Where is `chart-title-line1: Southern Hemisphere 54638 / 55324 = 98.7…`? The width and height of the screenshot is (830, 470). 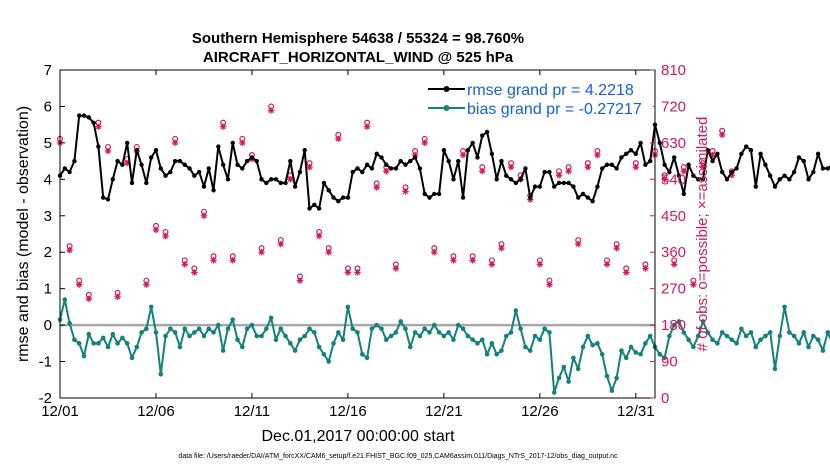 chart-title-line1: Southern Hemisphere 54638 / 55324 = 98.7… is located at coordinates (358, 38).